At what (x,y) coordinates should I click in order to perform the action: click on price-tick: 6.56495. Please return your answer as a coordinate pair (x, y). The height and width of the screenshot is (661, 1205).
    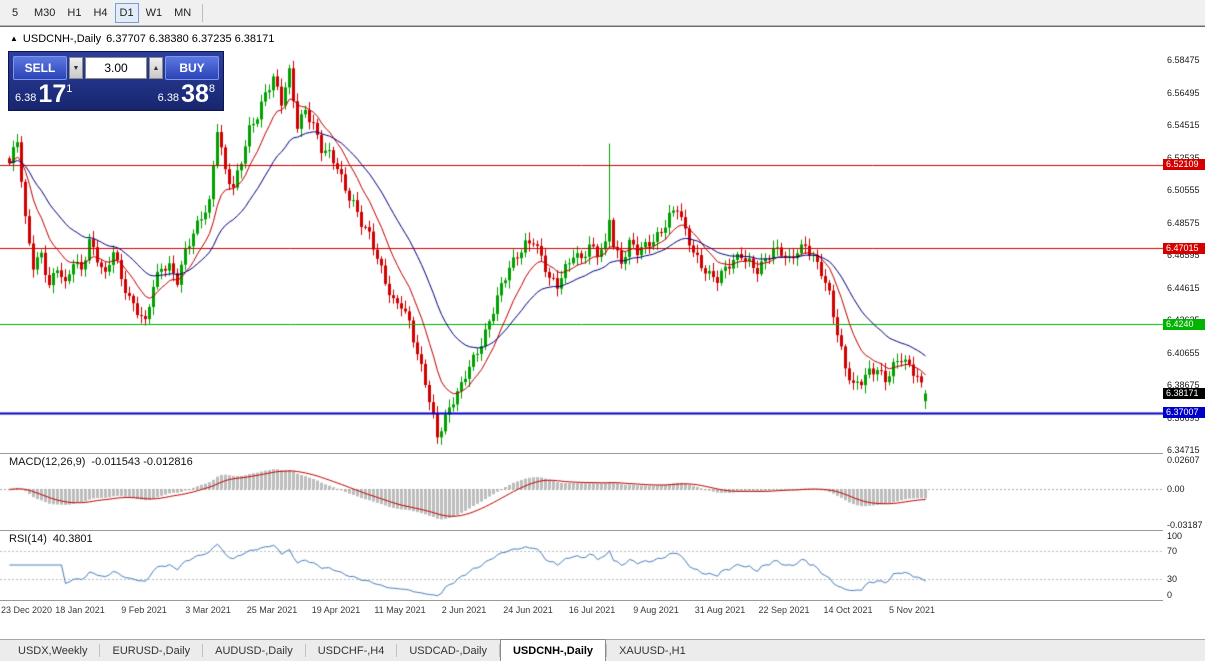
    Looking at the image, I should click on (1183, 92).